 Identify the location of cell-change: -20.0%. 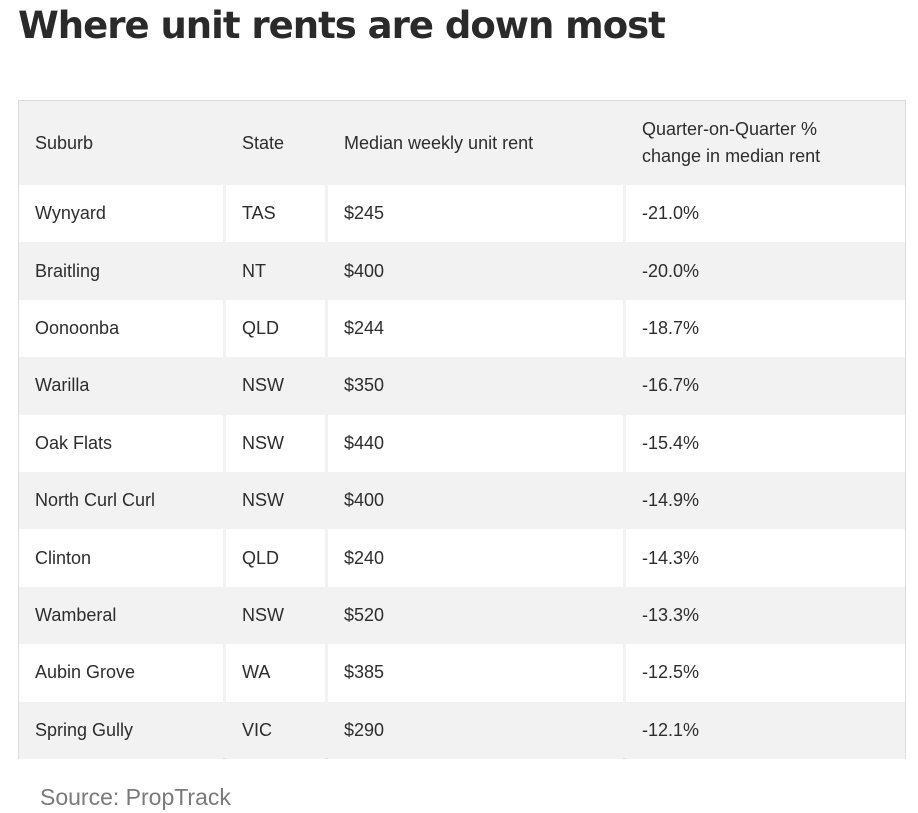
(765, 271).